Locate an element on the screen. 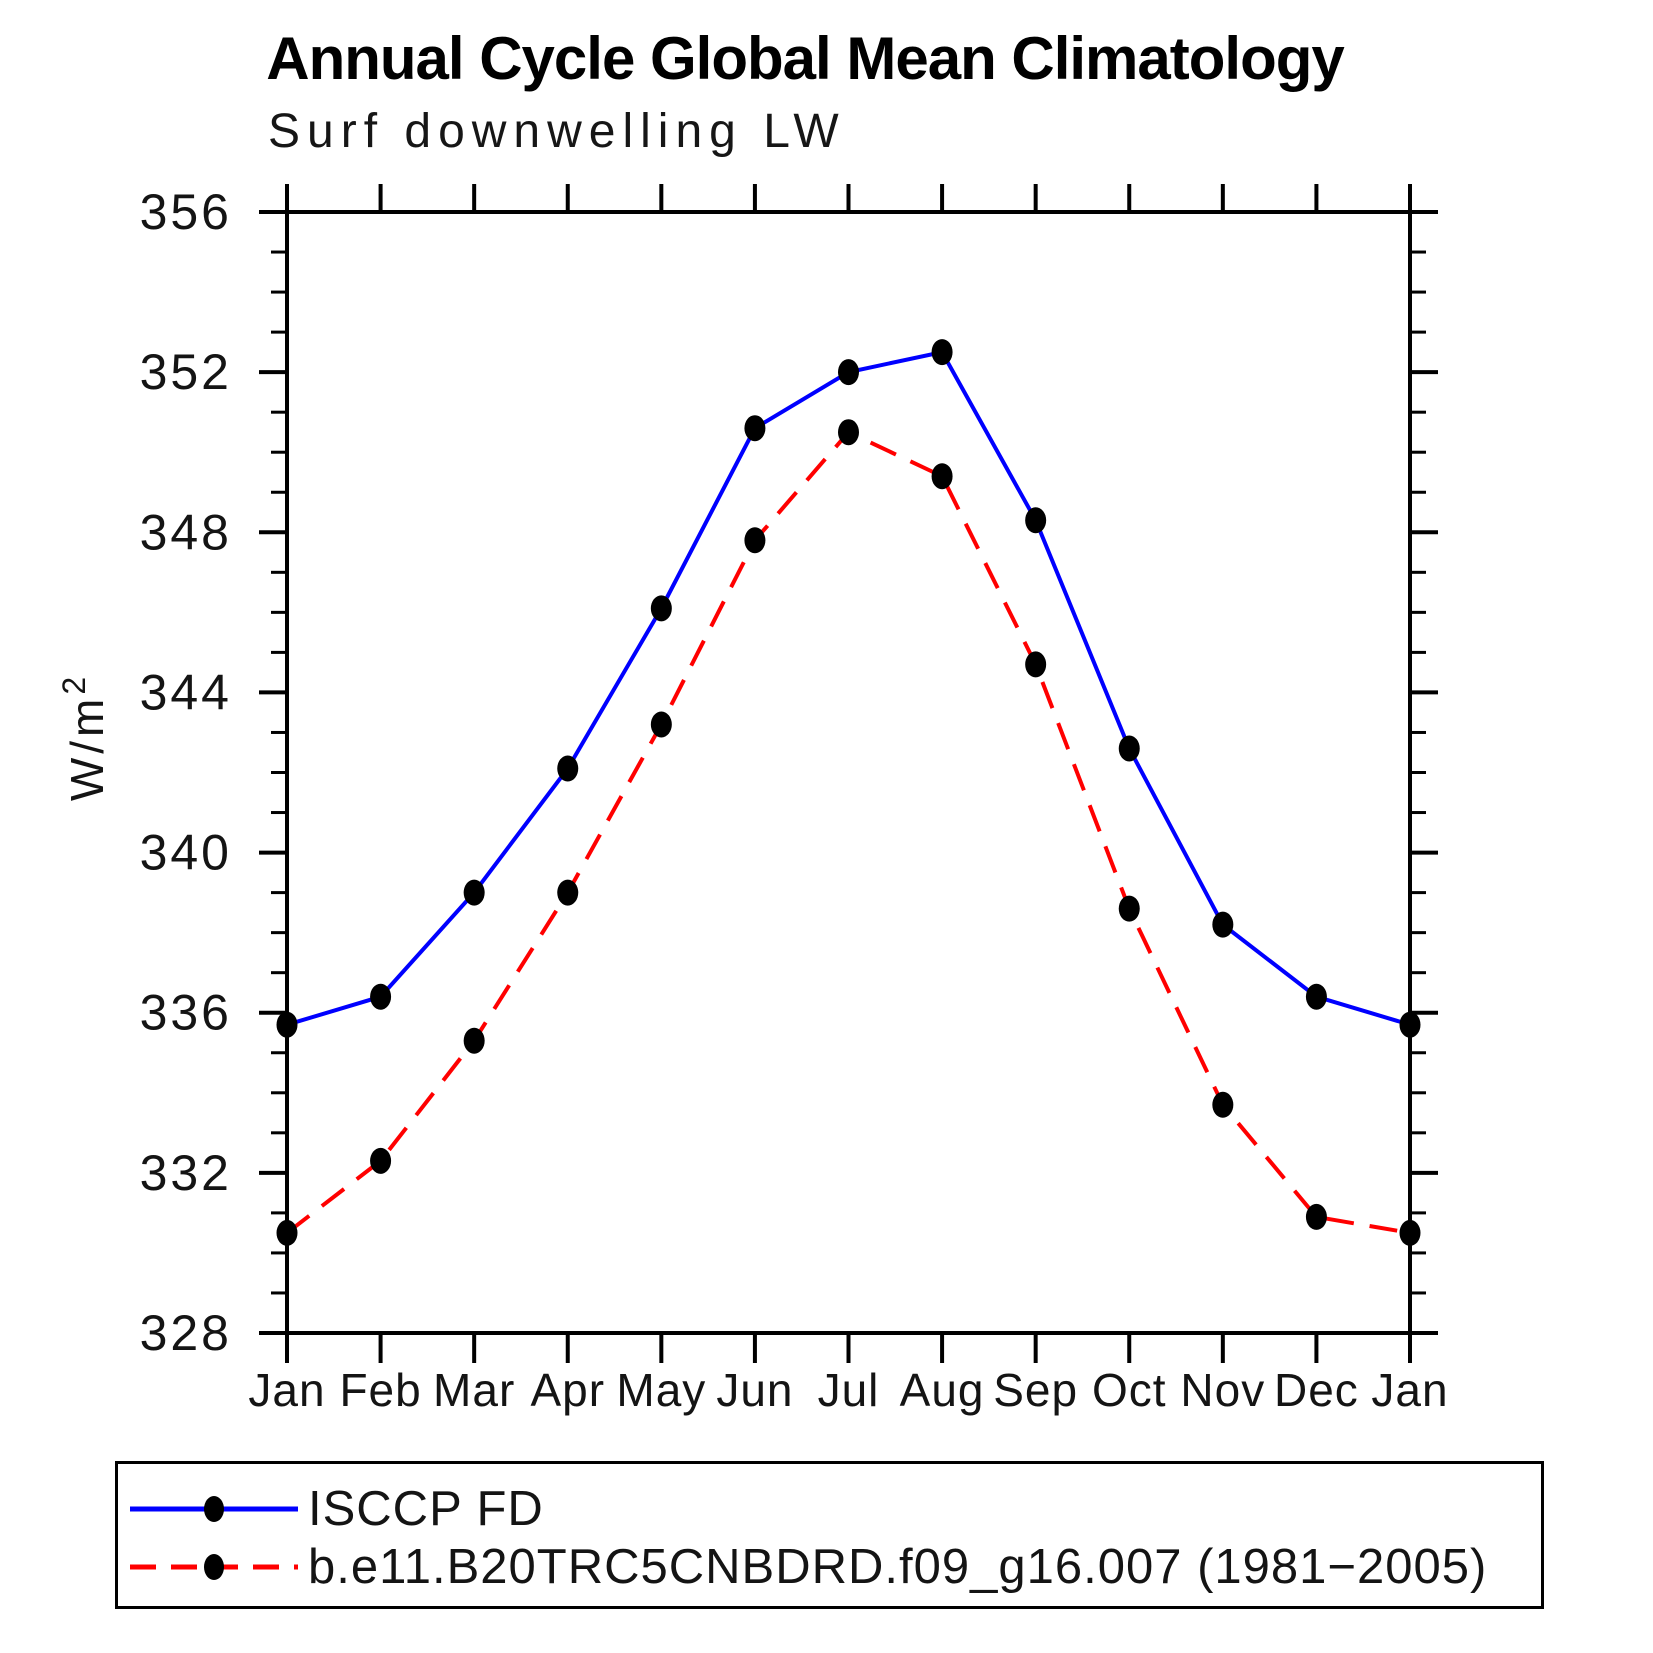 This screenshot has width=1653, height=1653. x-tick-label: May is located at coordinates (661, 1390).